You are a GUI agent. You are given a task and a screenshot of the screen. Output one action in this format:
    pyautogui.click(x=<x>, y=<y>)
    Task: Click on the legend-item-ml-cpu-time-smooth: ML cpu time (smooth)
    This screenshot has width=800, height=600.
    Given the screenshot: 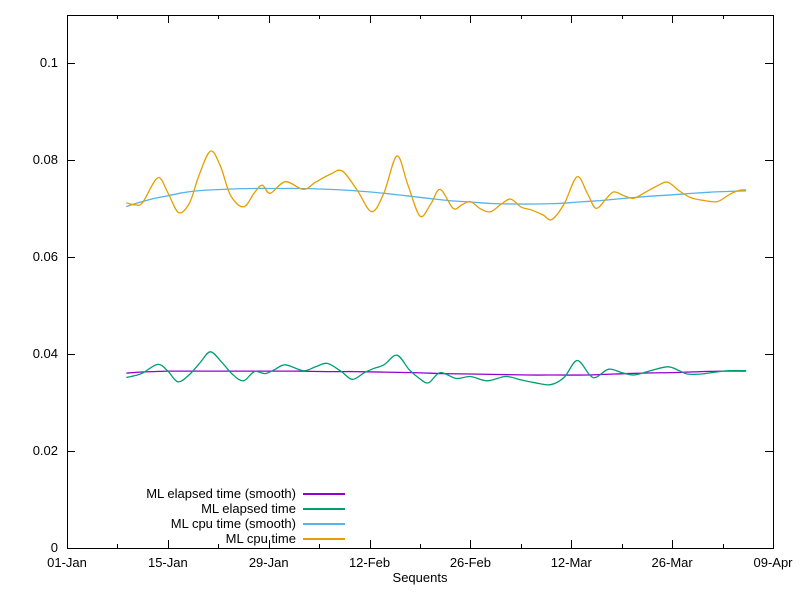 What is the action you would take?
    pyautogui.click(x=202, y=523)
    